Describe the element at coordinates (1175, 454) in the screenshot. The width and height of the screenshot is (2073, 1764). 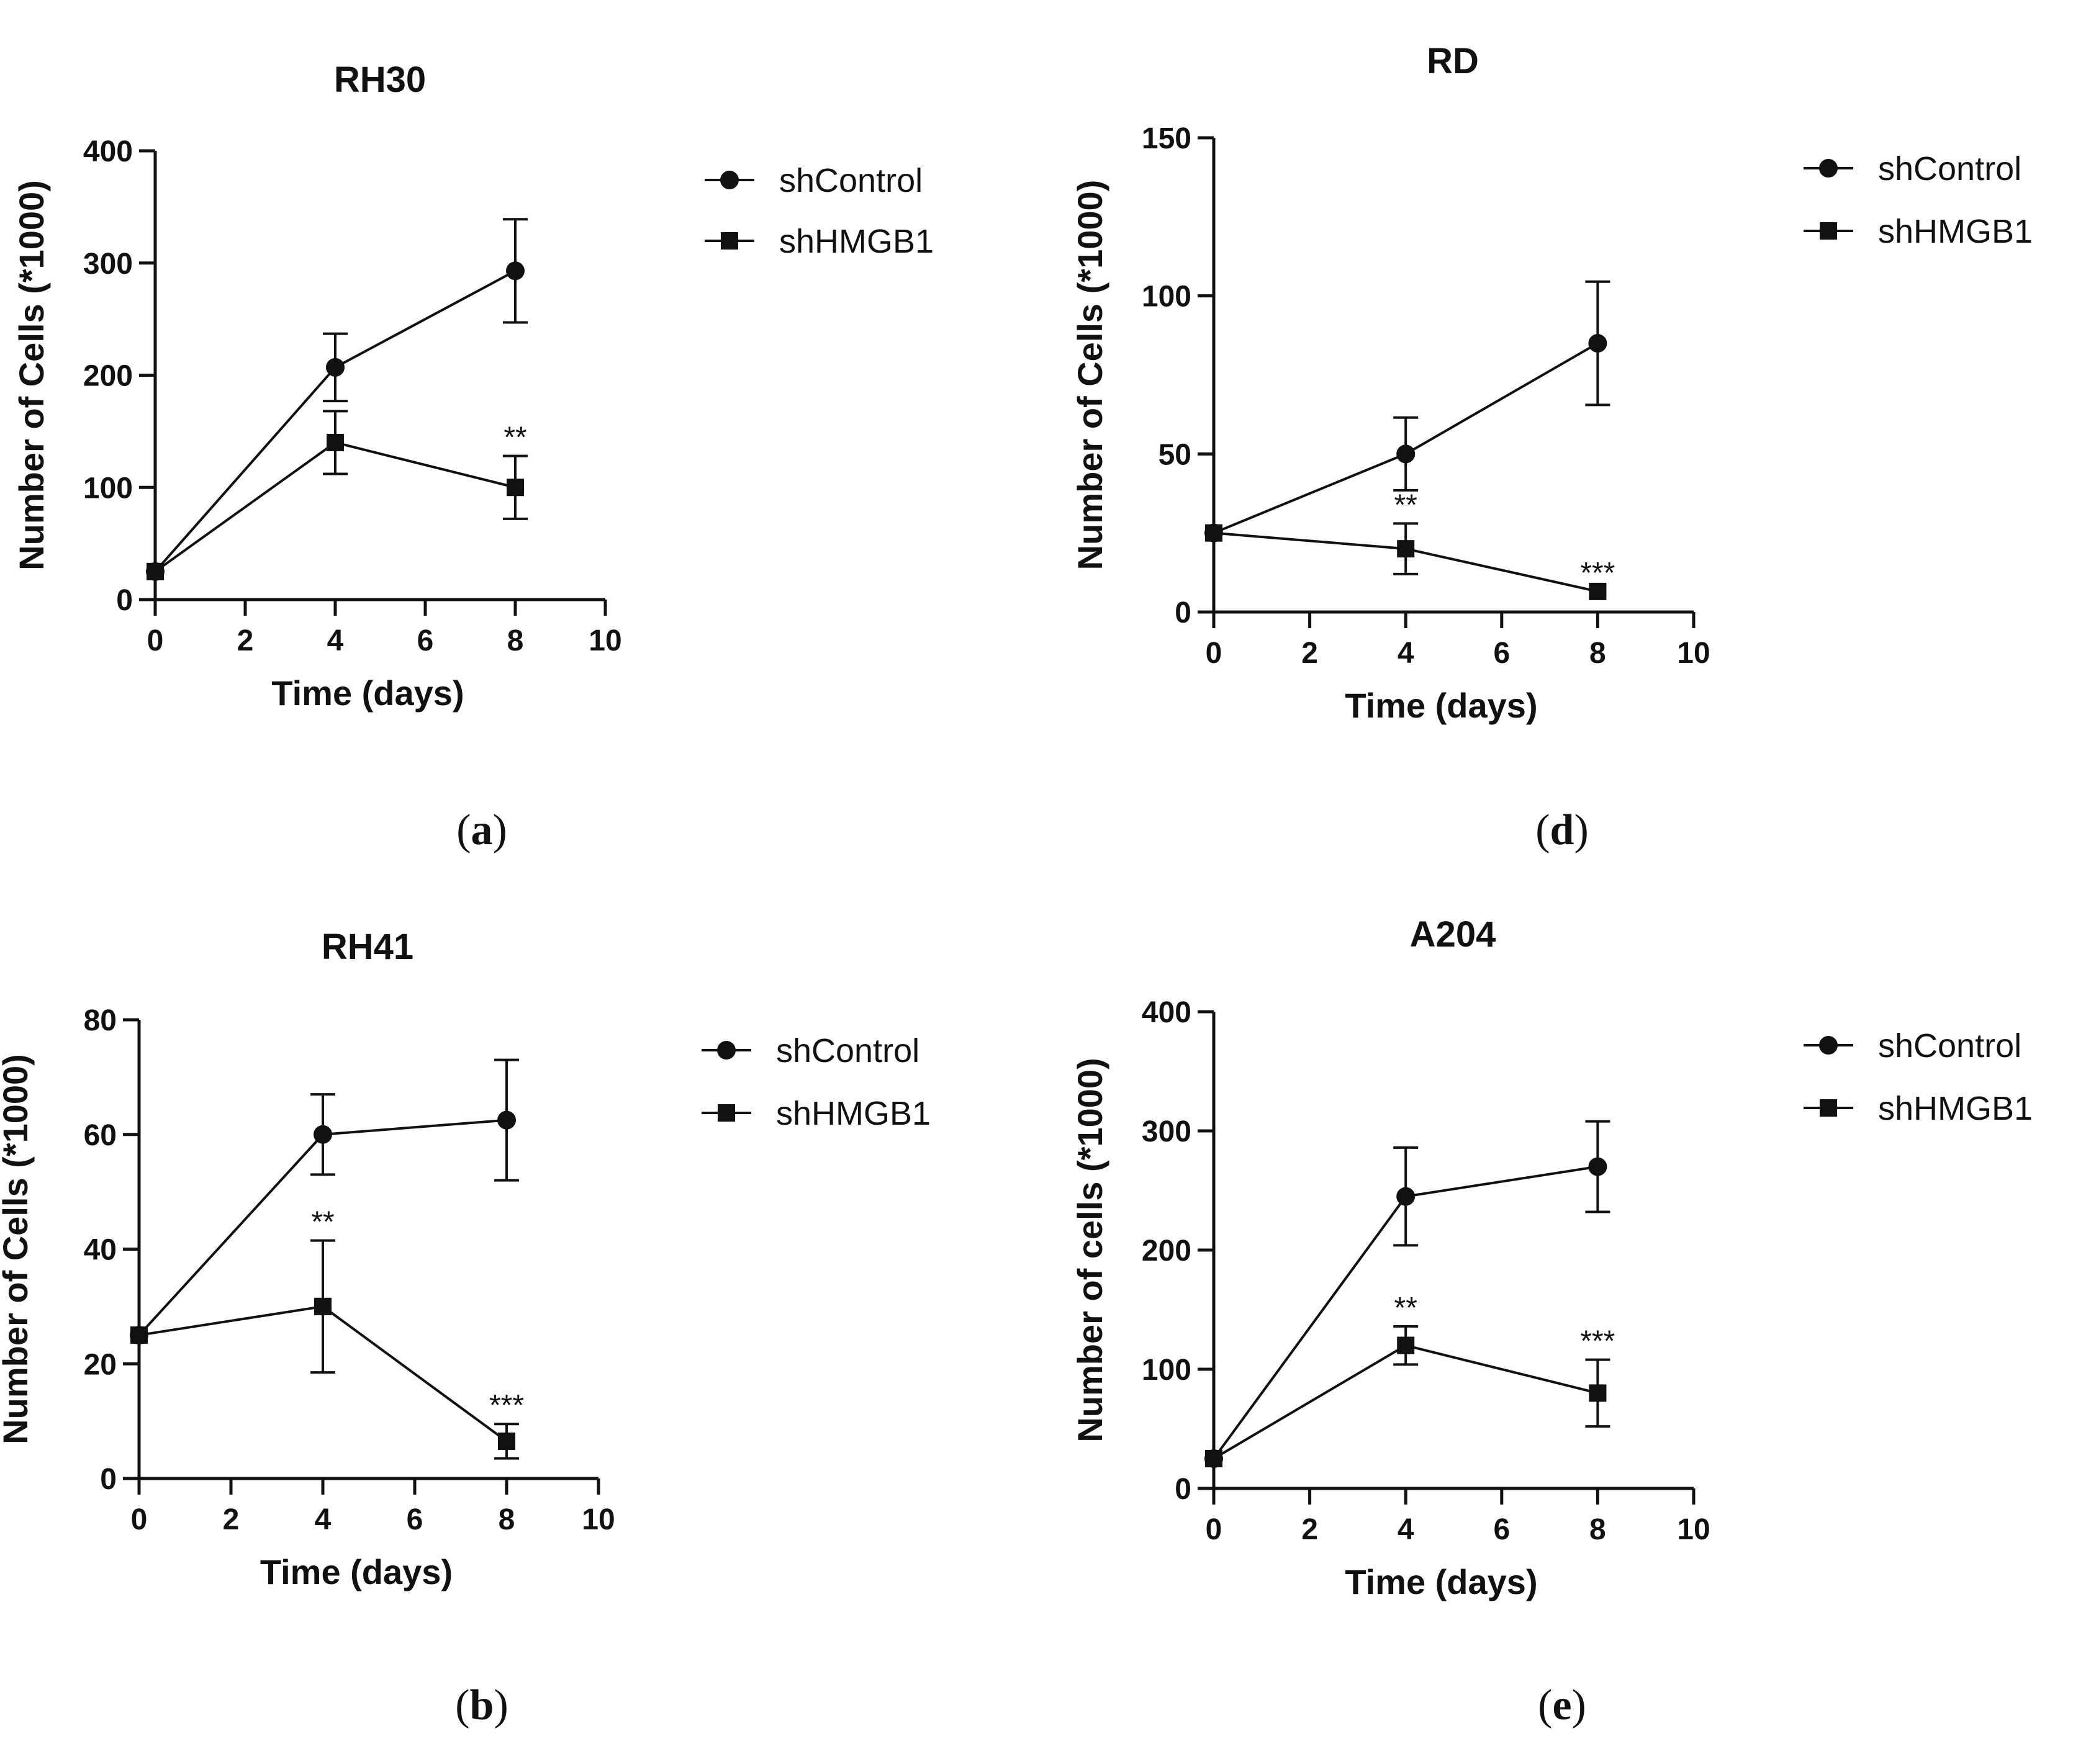
I see `y-tick-label: 50` at that location.